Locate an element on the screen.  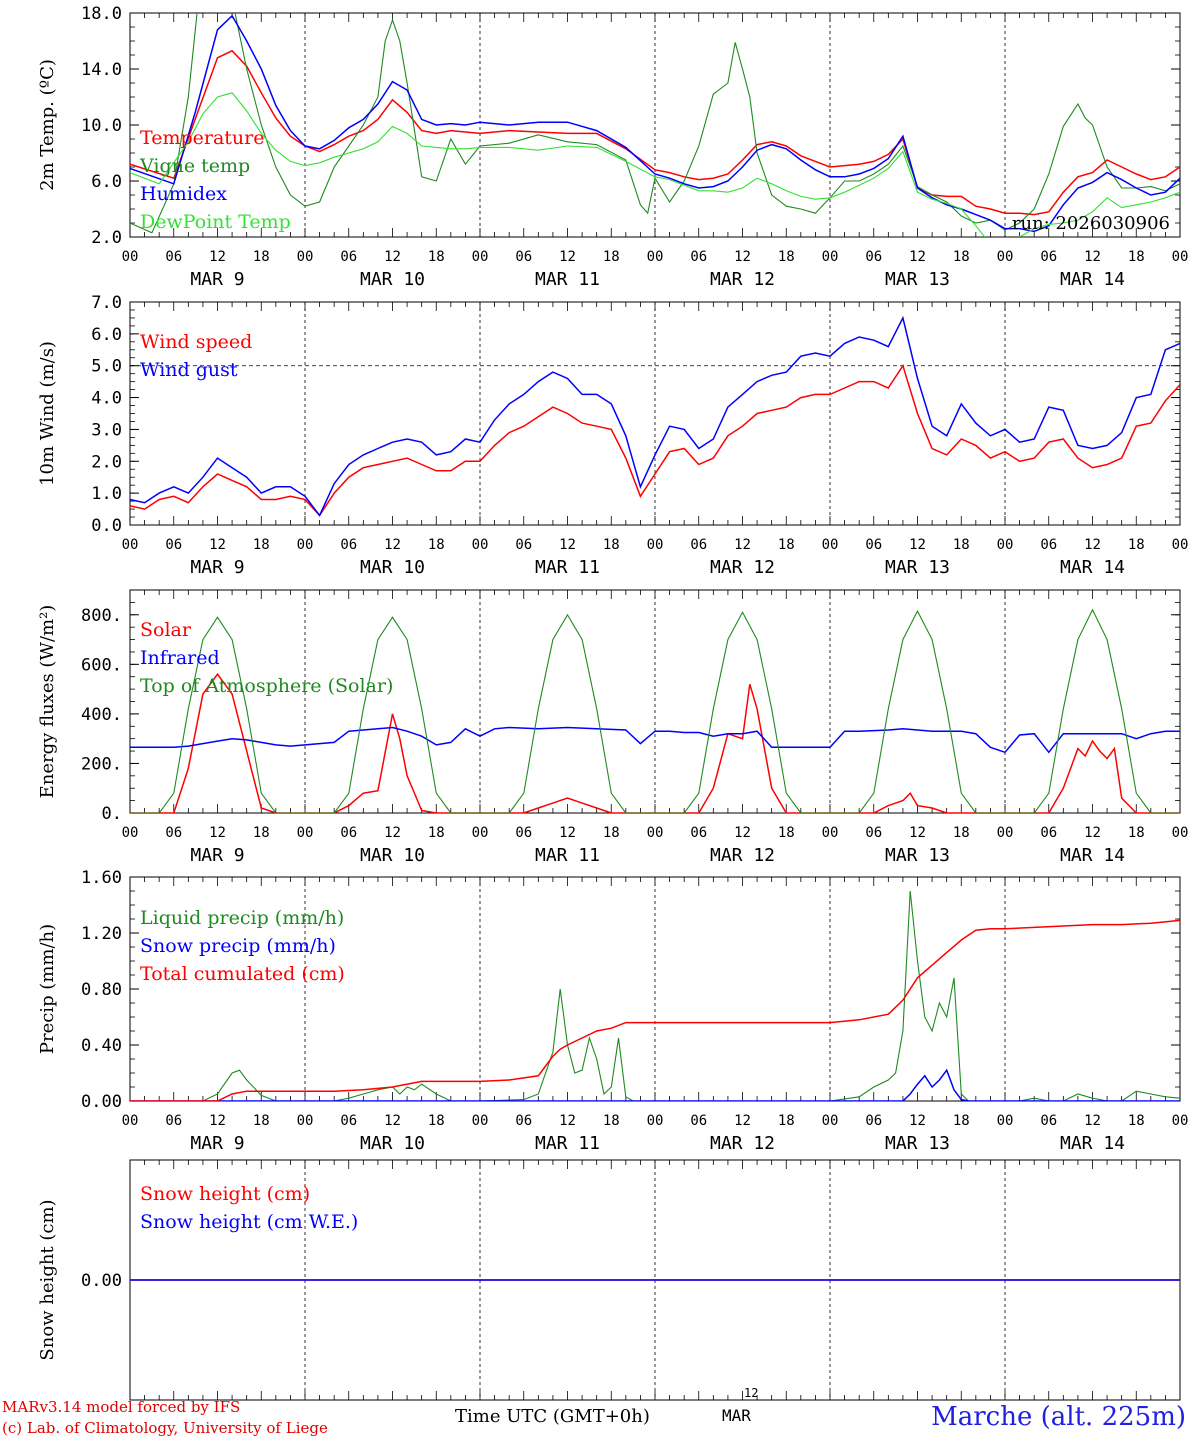
legend-entry: Wind speed is located at coordinates (196, 342).